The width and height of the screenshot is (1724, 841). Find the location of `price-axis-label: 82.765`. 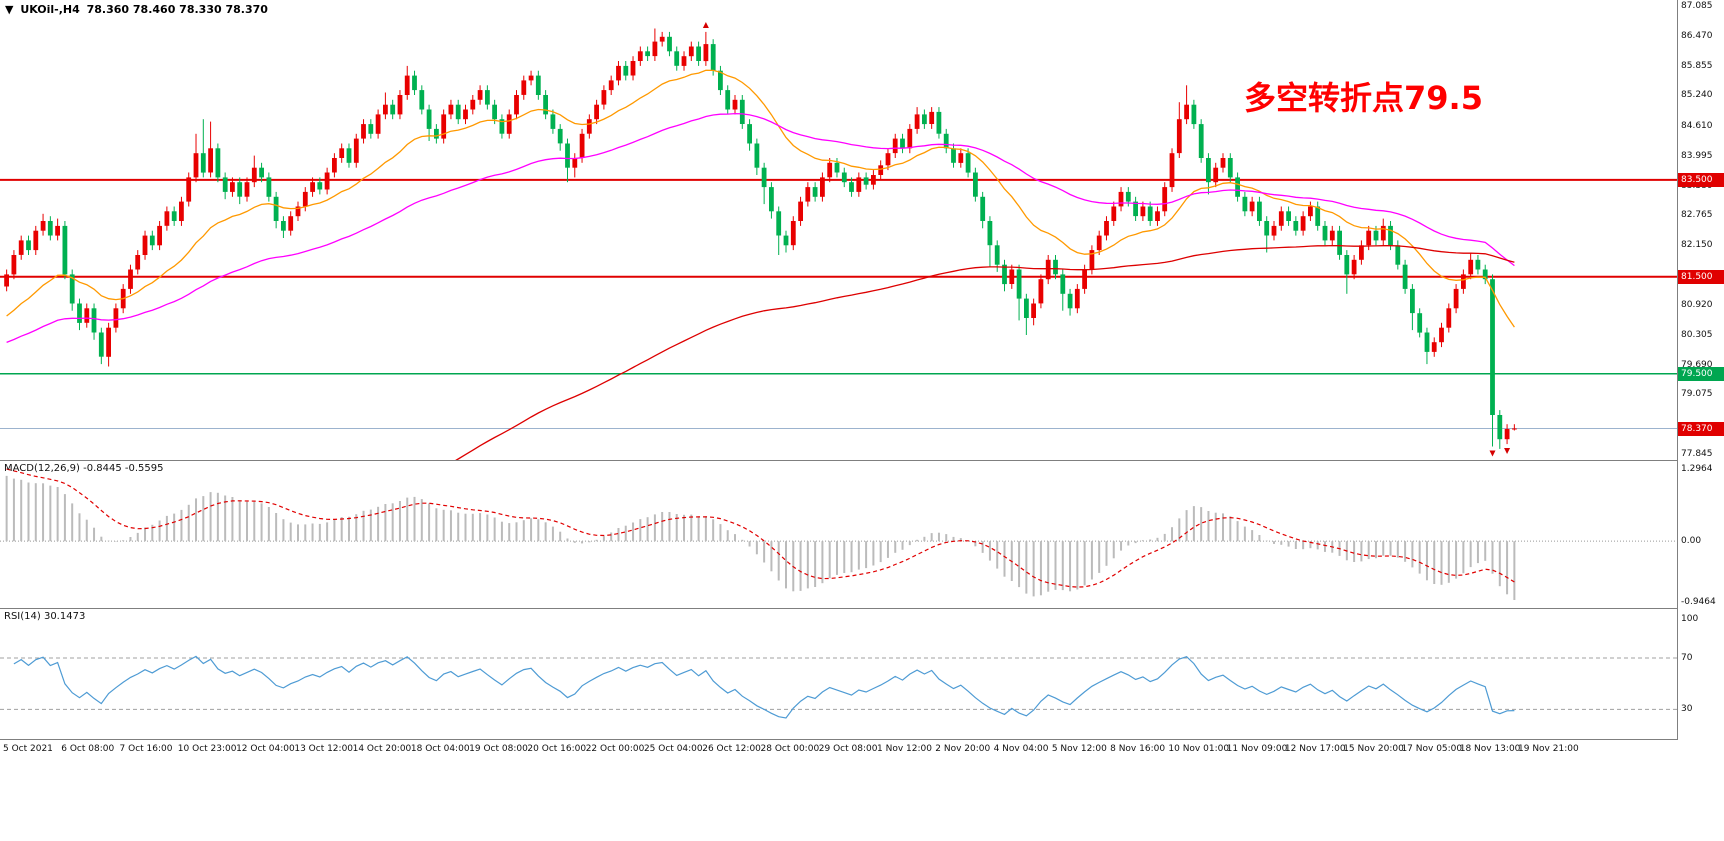

price-axis-label: 82.765 is located at coordinates (1697, 215).